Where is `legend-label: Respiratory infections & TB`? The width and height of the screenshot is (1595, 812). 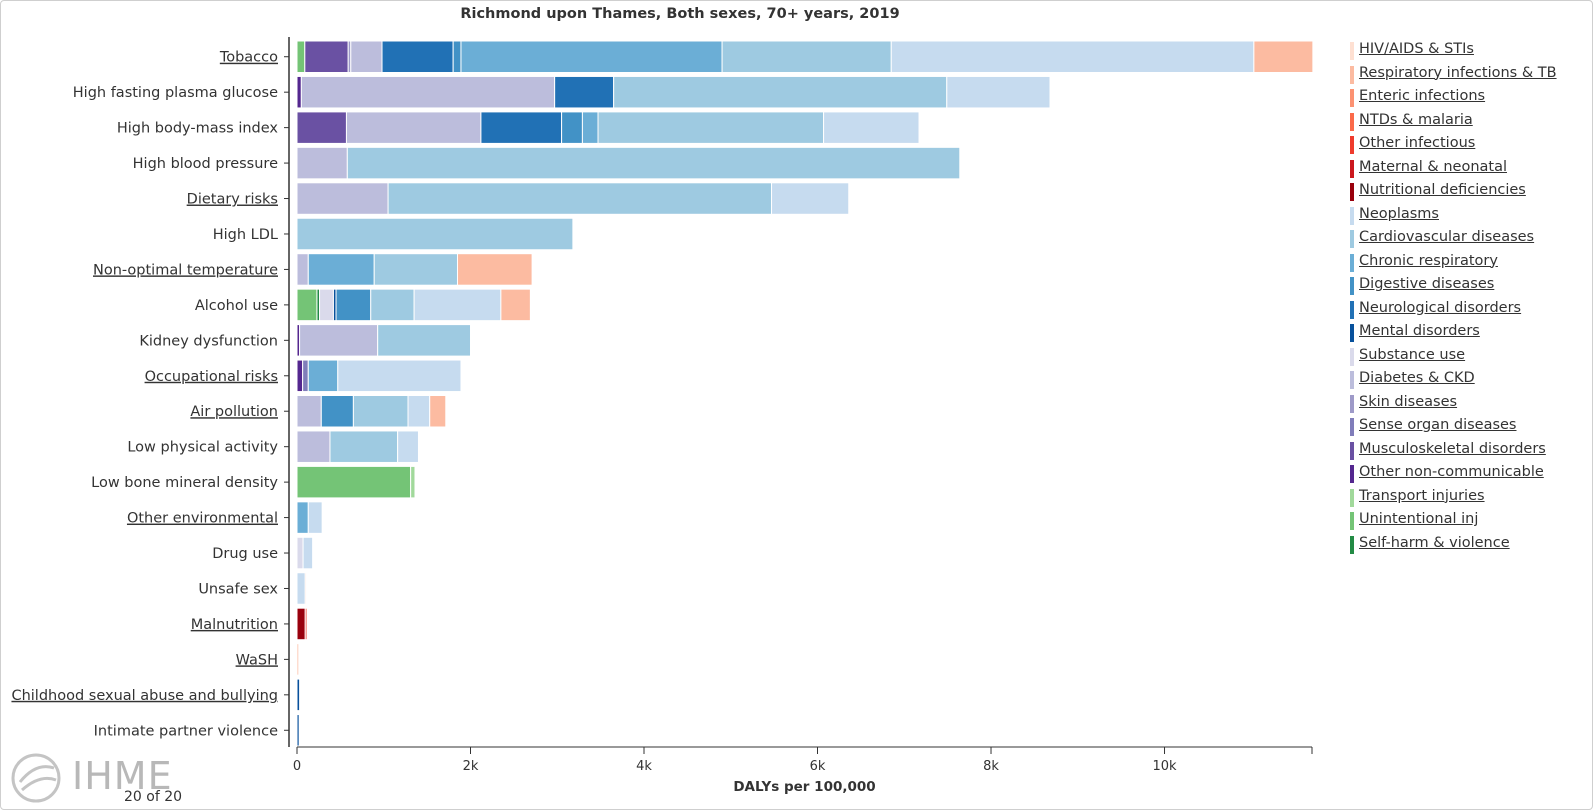
legend-label: Respiratory infections & TB is located at coordinates (1458, 72).